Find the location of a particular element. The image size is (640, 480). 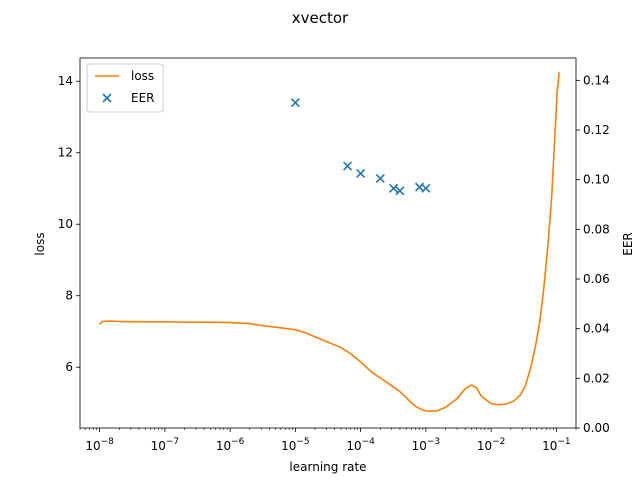

x-axis-label: learning rate is located at coordinates (327, 467).